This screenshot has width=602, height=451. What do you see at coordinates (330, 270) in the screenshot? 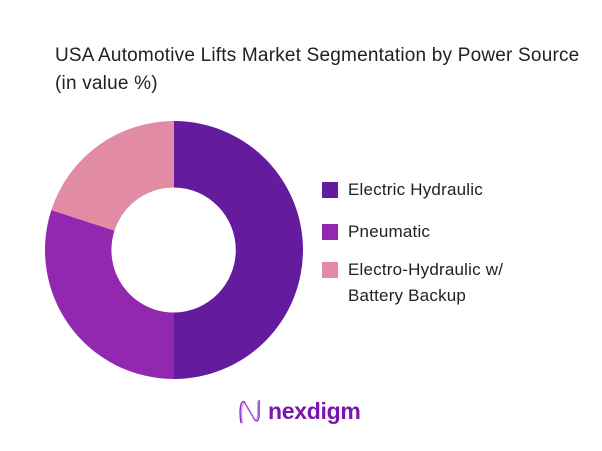
I see `legend-swatch-electro-hydraulic` at bounding box center [330, 270].